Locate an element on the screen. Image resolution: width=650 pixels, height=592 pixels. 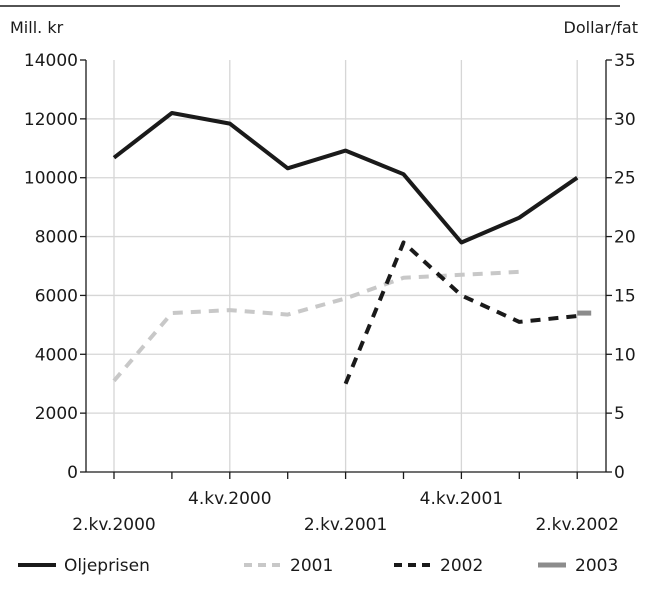
left-tick-label: 12000 is located at coordinates (51, 120).